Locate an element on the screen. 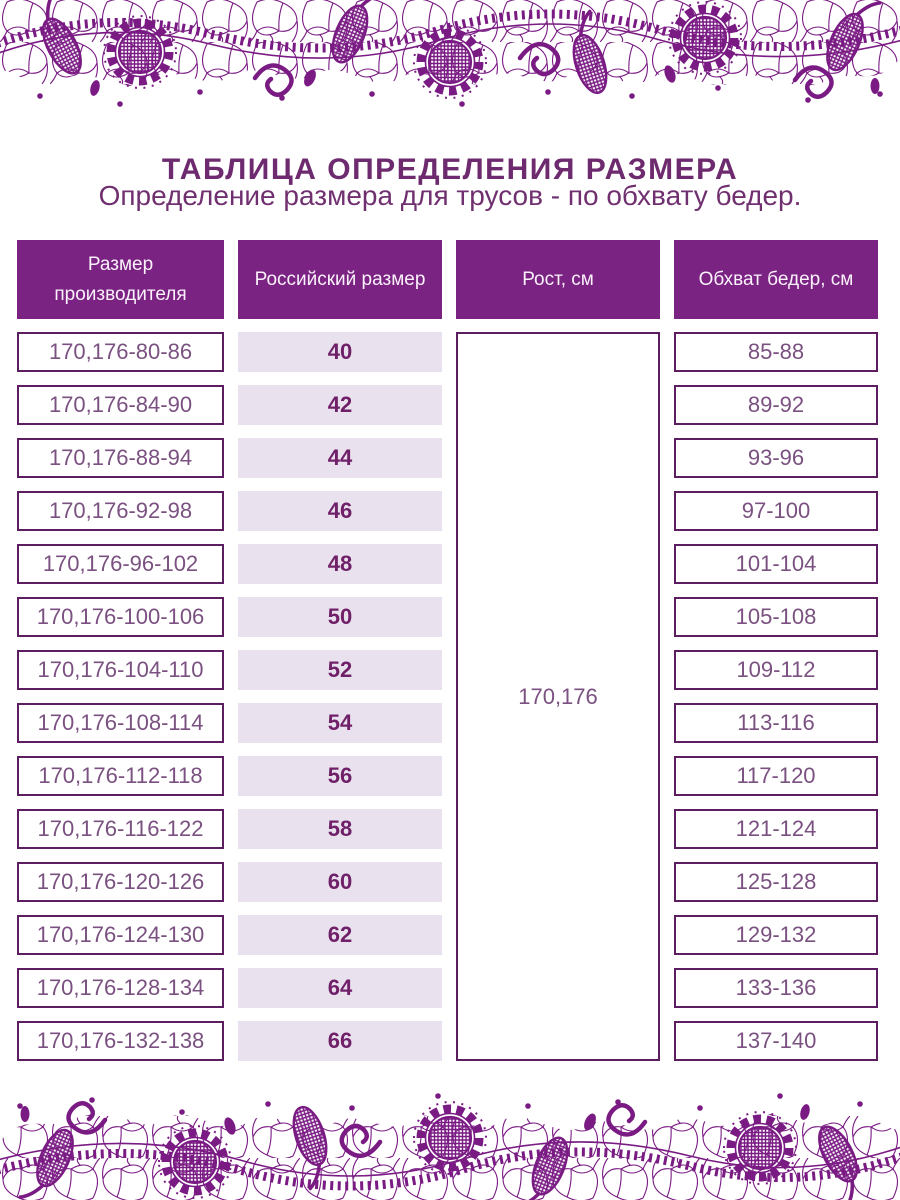  hips-range-cell: 109-112 is located at coordinates (776, 670).